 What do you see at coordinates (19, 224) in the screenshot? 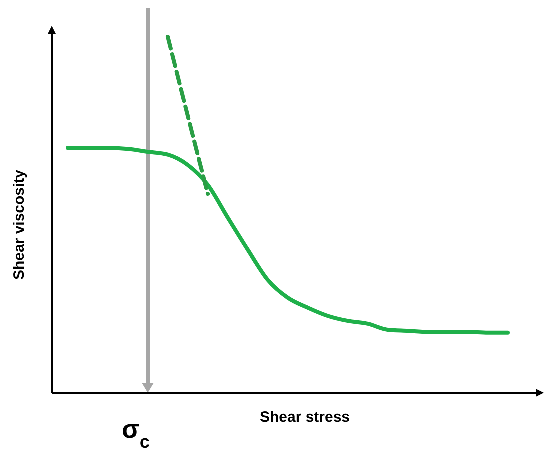
I see `y-axis-title: Shear viscosity` at bounding box center [19, 224].